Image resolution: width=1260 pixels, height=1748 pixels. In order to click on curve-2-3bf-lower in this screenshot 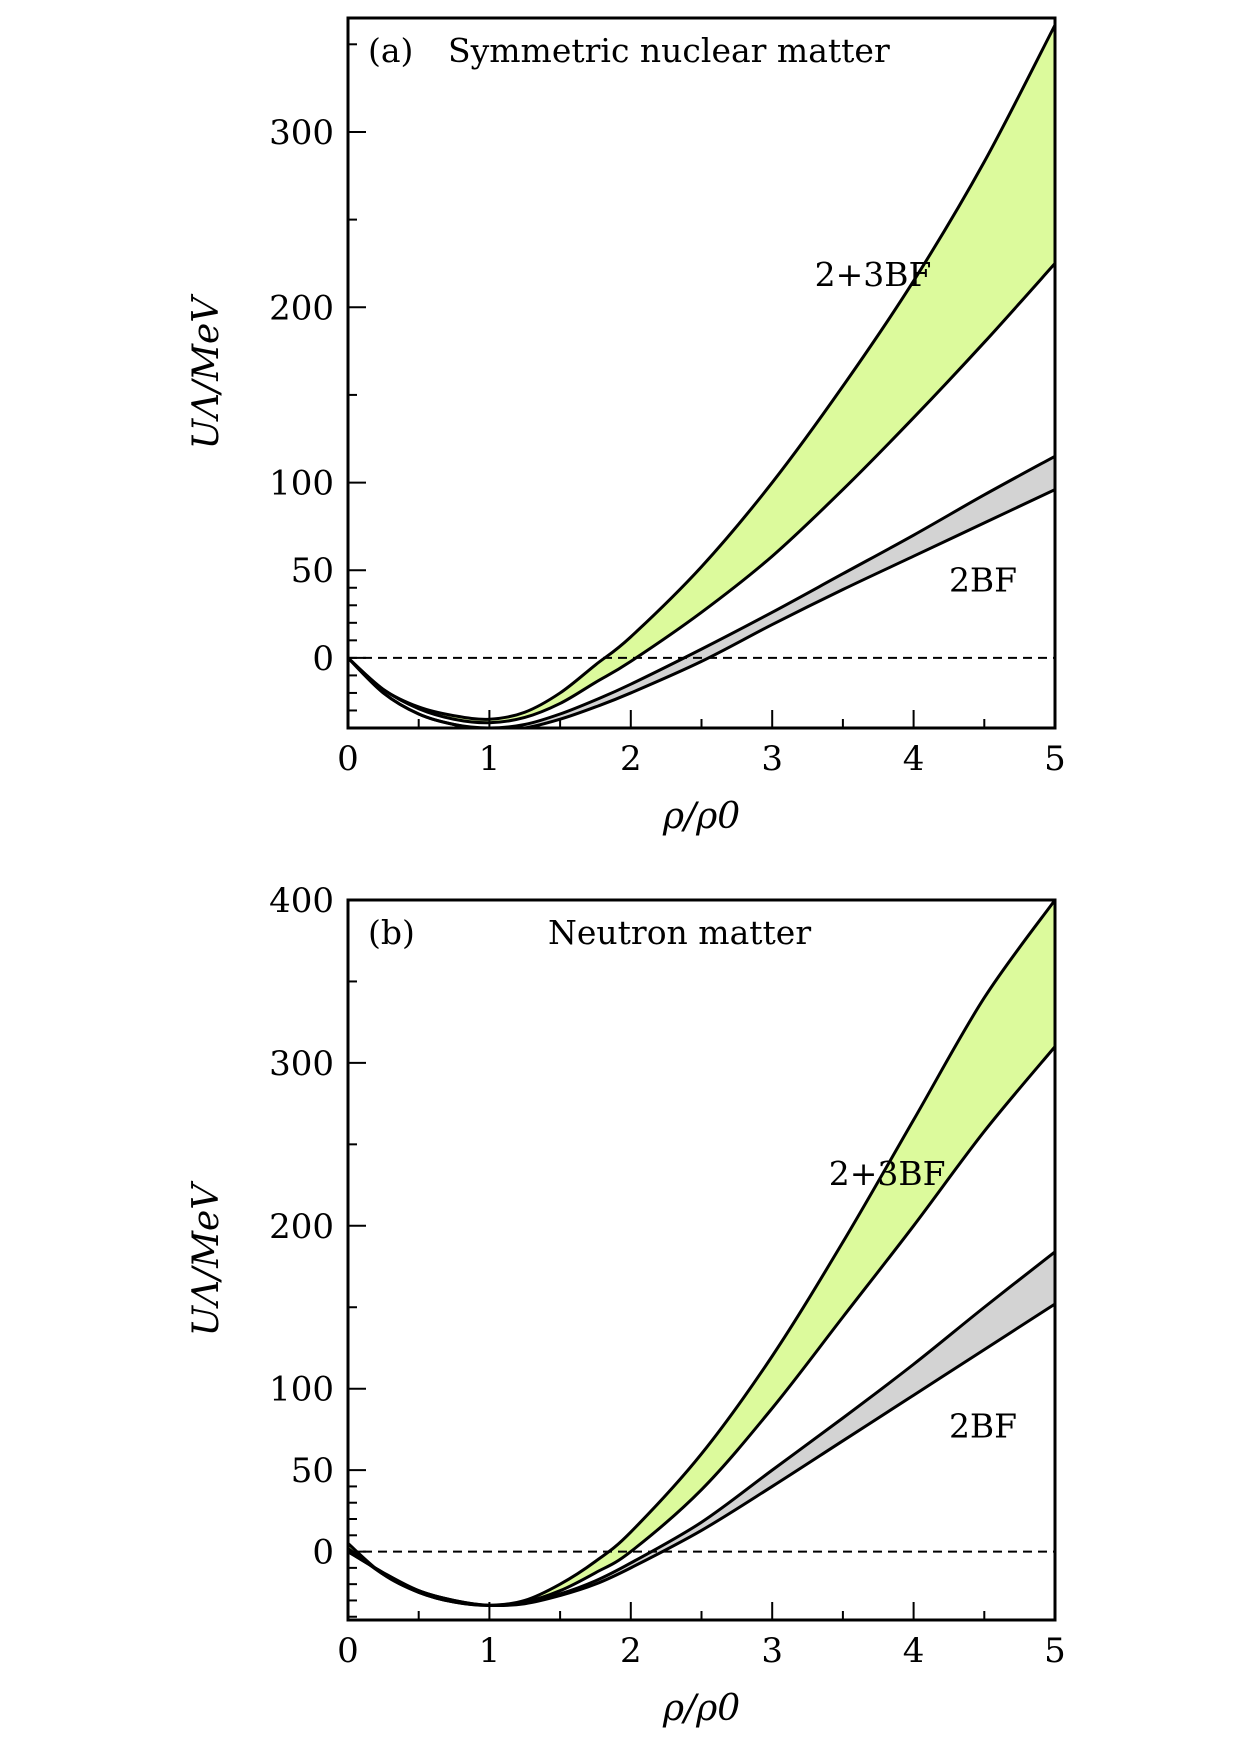, I will do `click(701, 493)`.